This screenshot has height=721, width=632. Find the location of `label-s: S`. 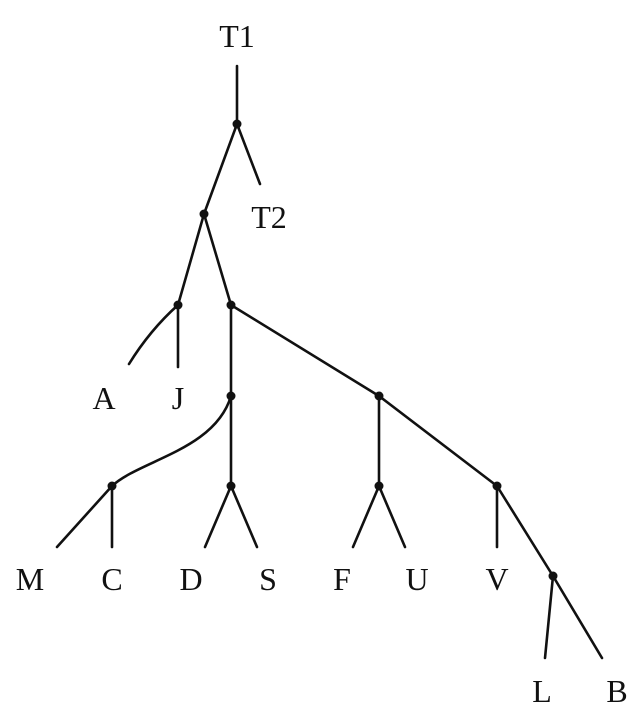

label-s: S is located at coordinates (268, 579).